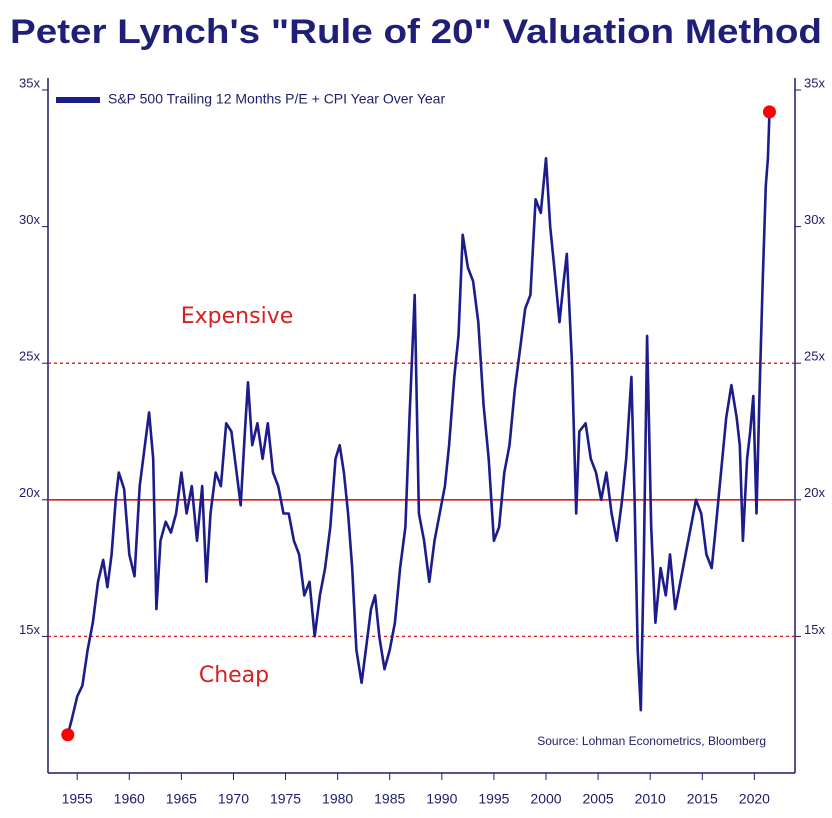  Describe the element at coordinates (337, 799) in the screenshot. I see `x-tick-label: 1980` at that location.